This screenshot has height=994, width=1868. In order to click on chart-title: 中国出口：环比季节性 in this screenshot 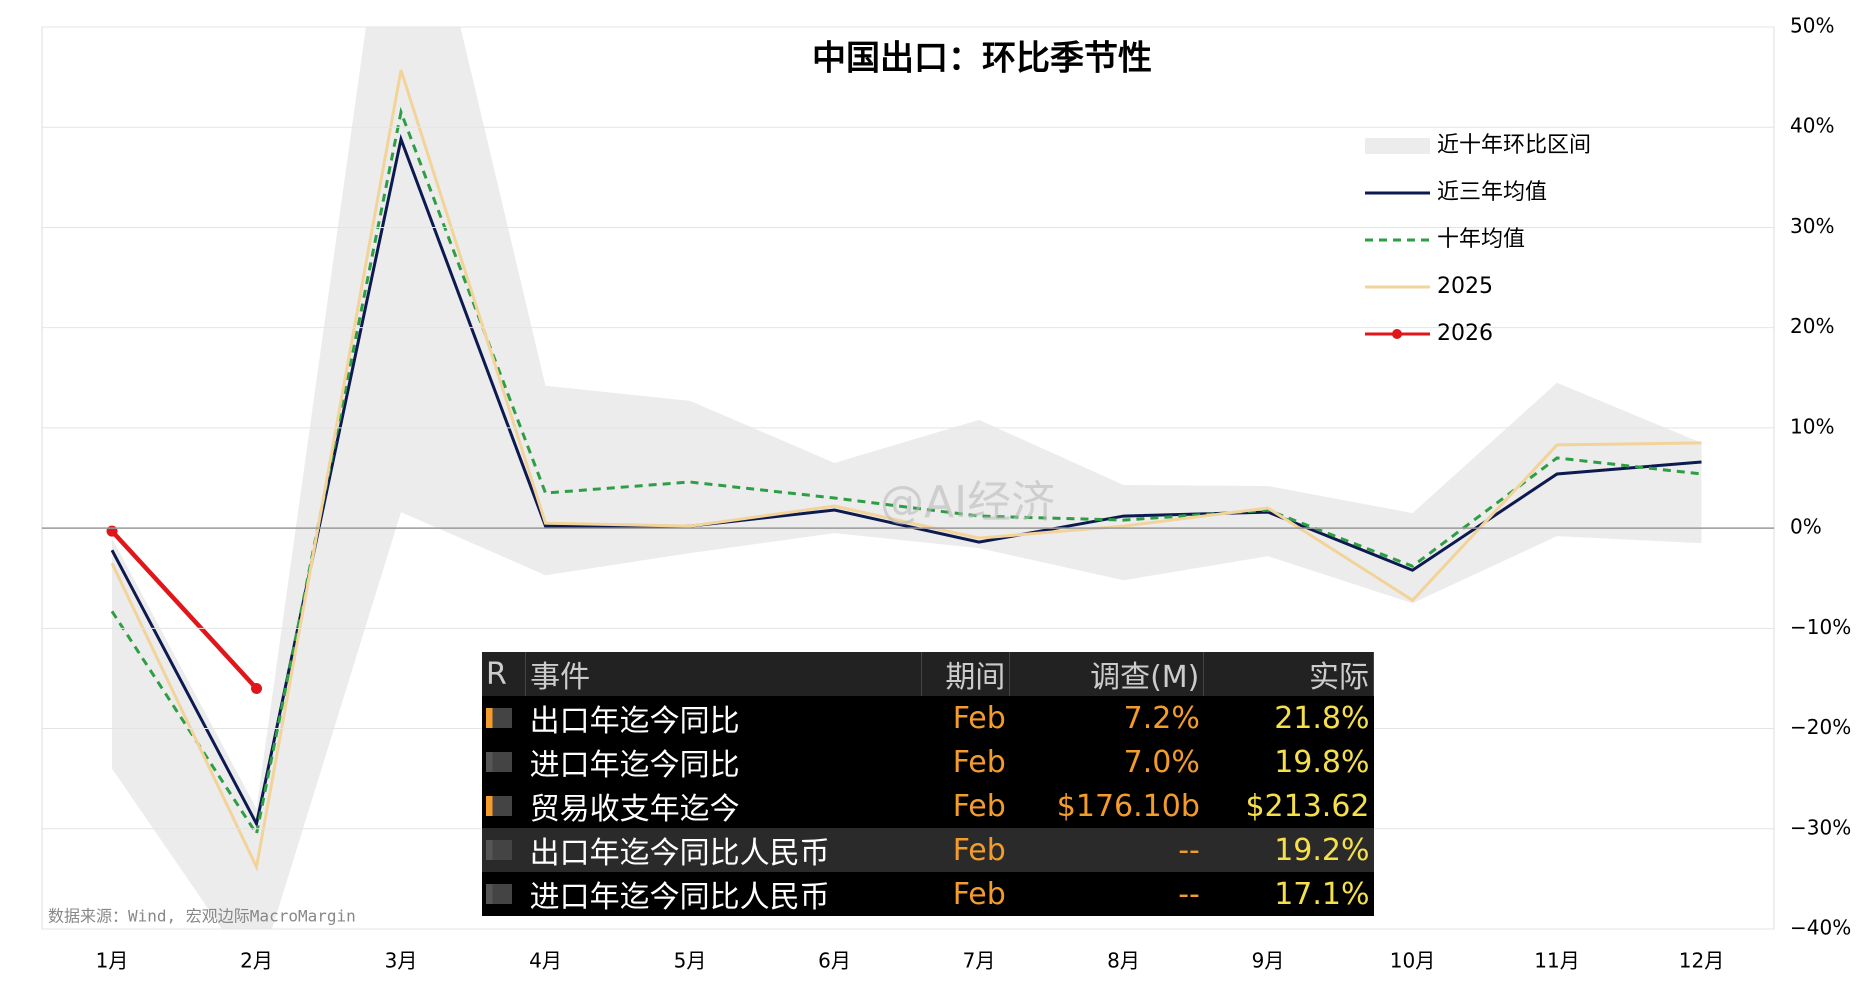, I will do `click(982, 59)`.